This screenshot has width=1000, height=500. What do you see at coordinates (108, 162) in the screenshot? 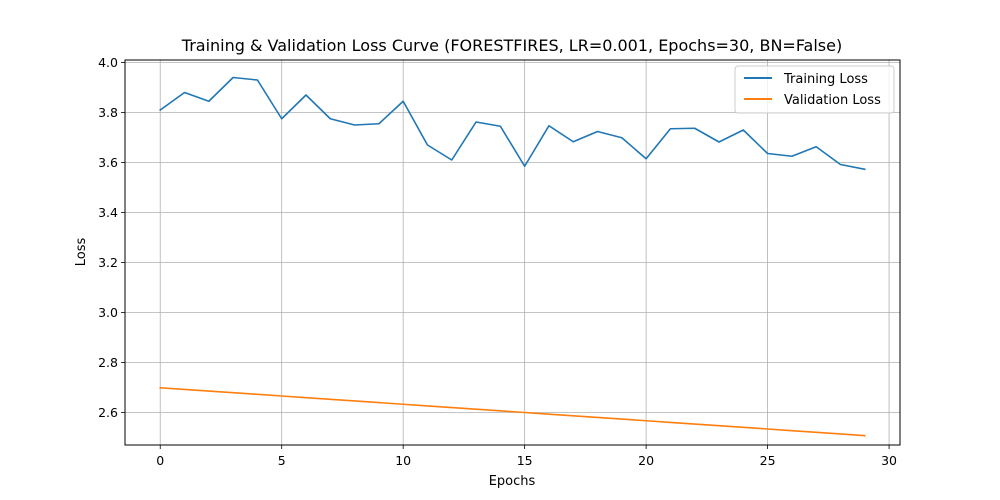
I see `y-tick-label: 3.6` at bounding box center [108, 162].